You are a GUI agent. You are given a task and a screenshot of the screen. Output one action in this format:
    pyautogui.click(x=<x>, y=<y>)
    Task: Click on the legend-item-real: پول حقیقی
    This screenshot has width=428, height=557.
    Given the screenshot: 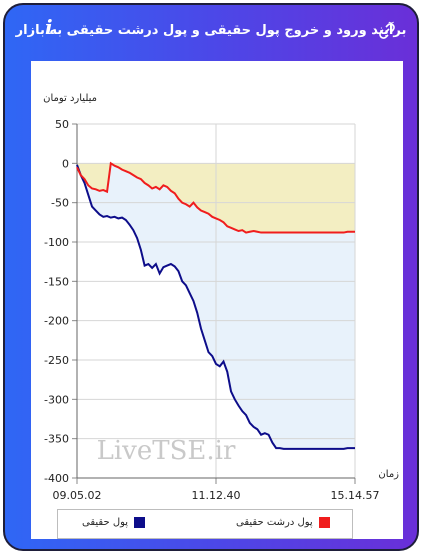 What is the action you would take?
    pyautogui.click(x=114, y=522)
    